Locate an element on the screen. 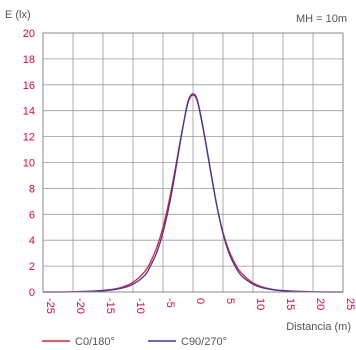 The width and height of the screenshot is (356, 350). y-tick-label: 0 is located at coordinates (32, 293).